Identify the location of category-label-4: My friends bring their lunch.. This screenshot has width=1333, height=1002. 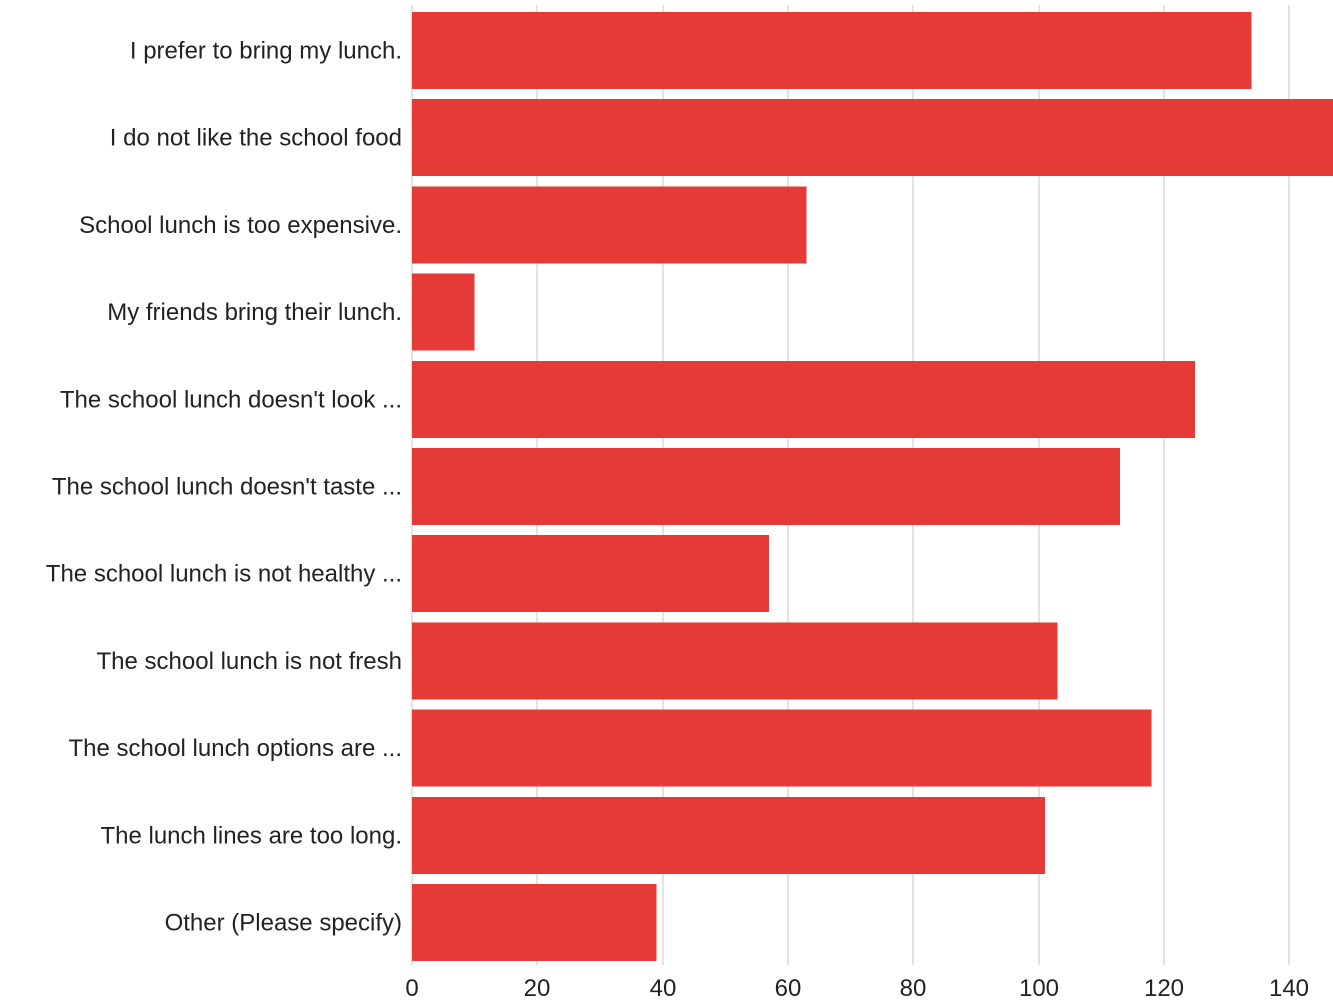
(254, 312).